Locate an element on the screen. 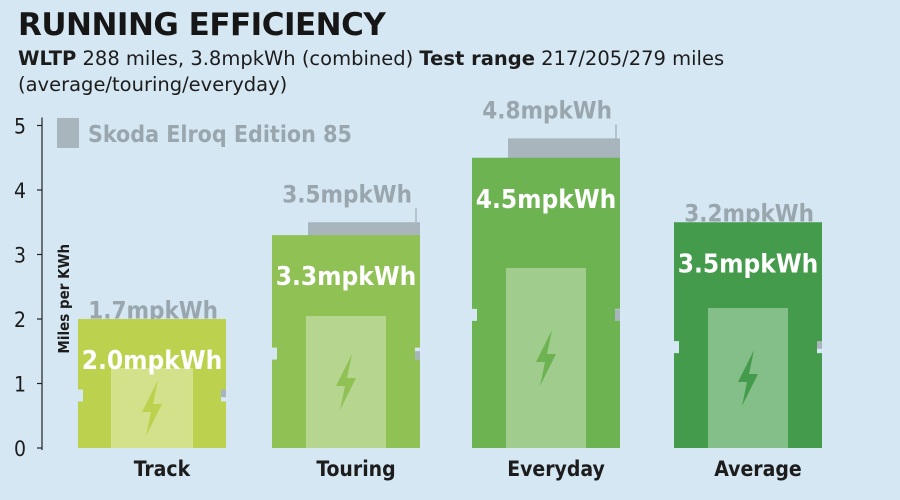 The height and width of the screenshot is (500, 900). legend-swatch is located at coordinates (68, 133).